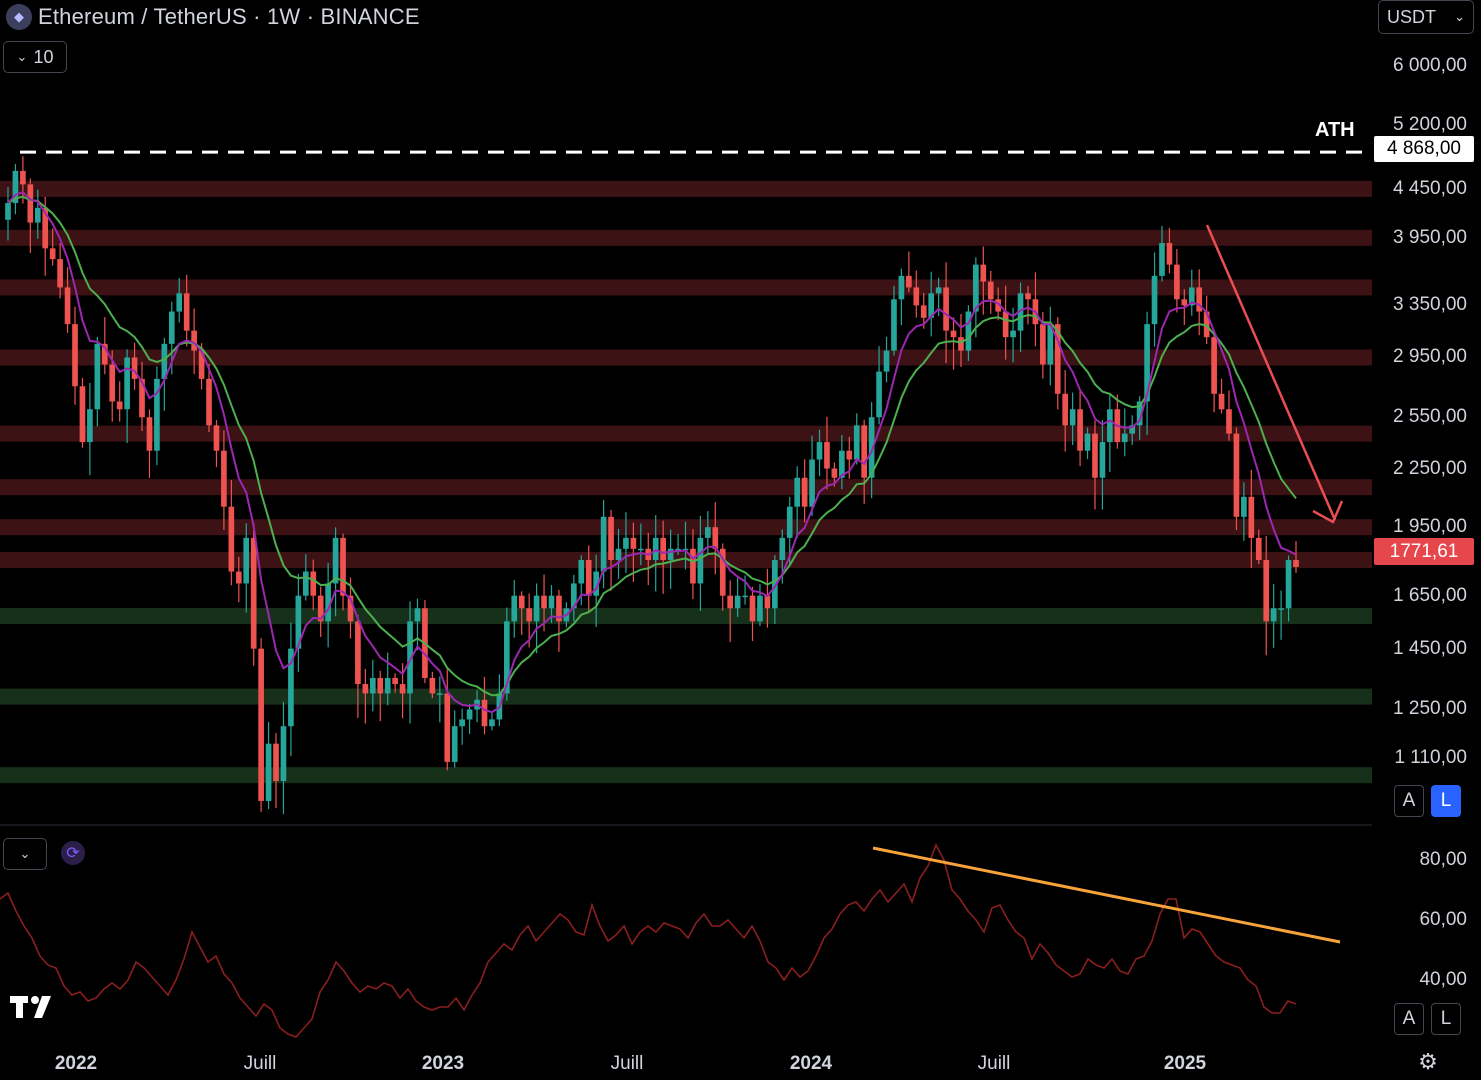  I want to click on rsi-collapse-button: ⌄, so click(25, 854).